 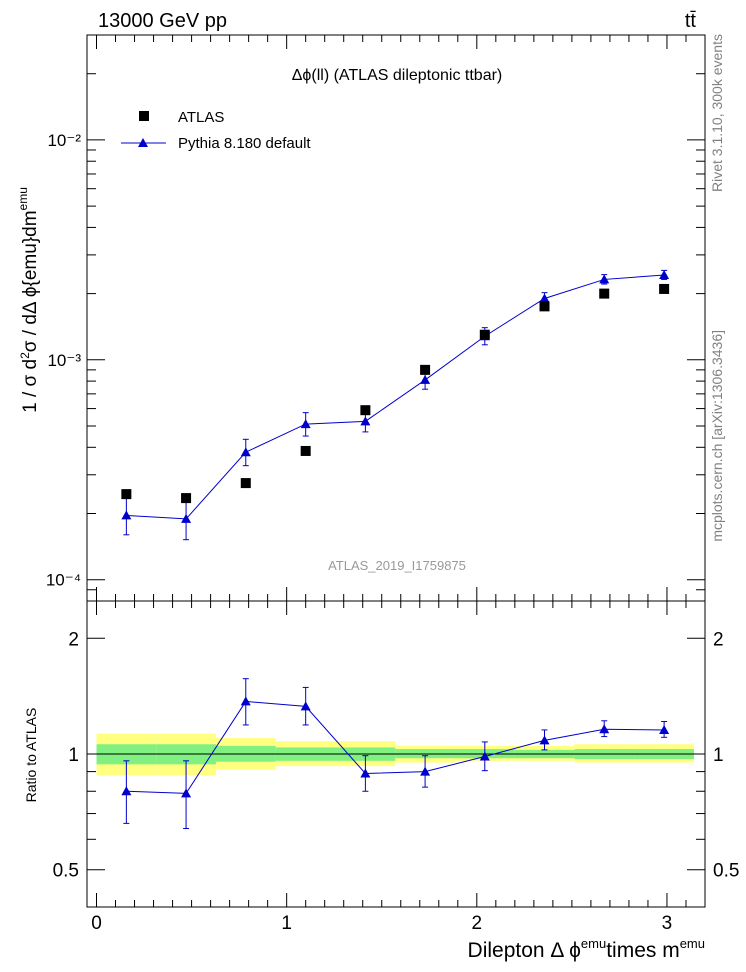 I want to click on legend-label-pythia: Pythia 8.180 default, so click(x=244, y=143).